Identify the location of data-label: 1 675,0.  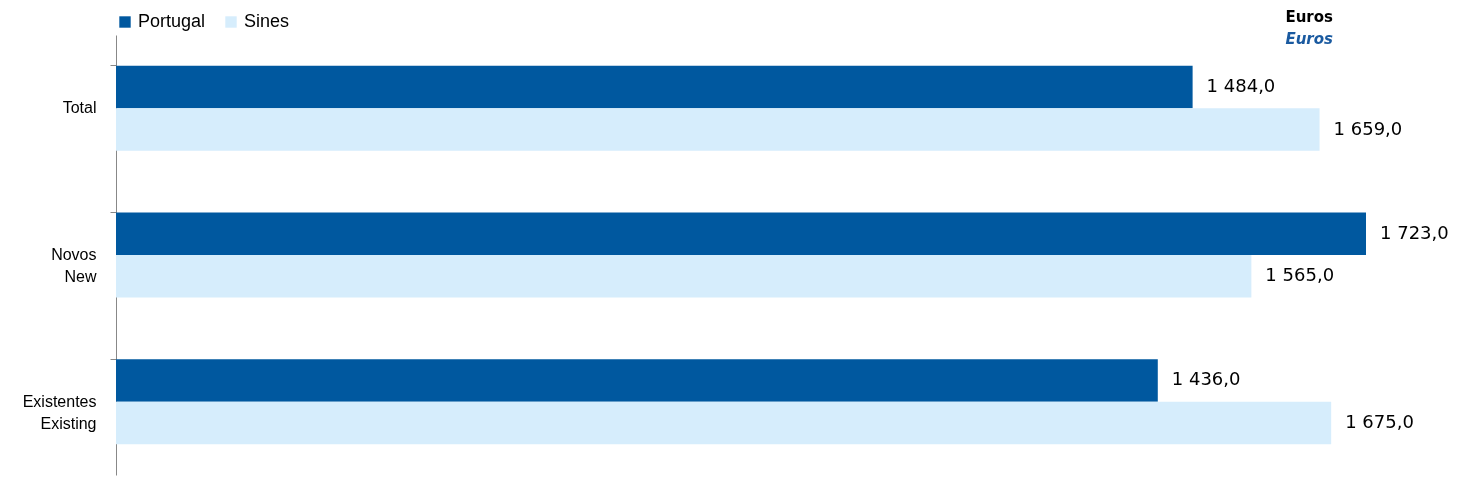
(1379, 421).